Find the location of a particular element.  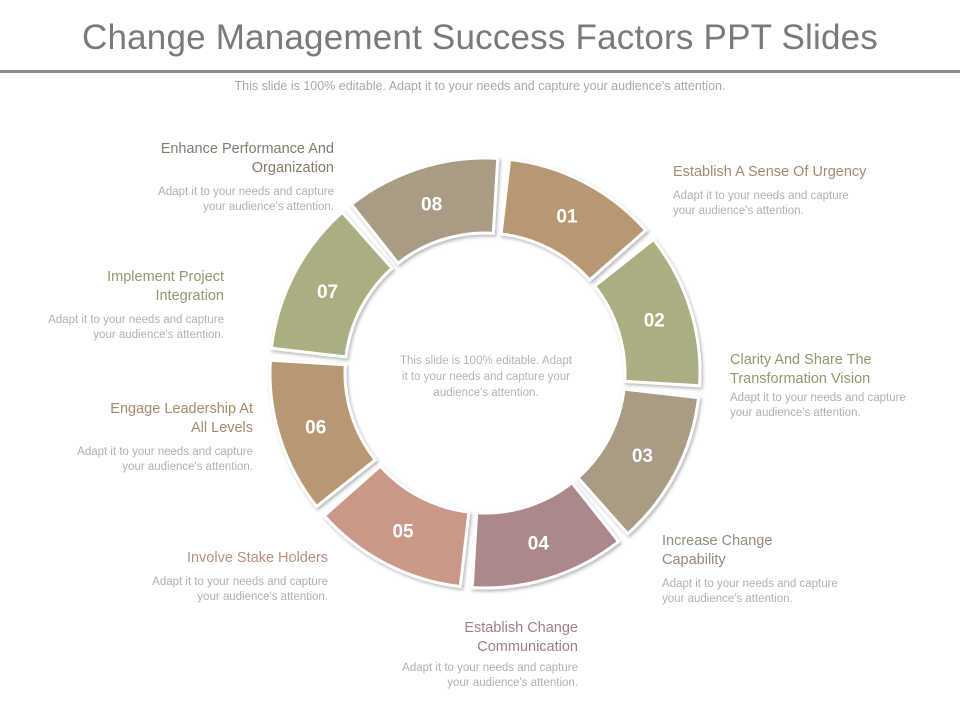

segment-number-01: 01 is located at coordinates (567, 217).